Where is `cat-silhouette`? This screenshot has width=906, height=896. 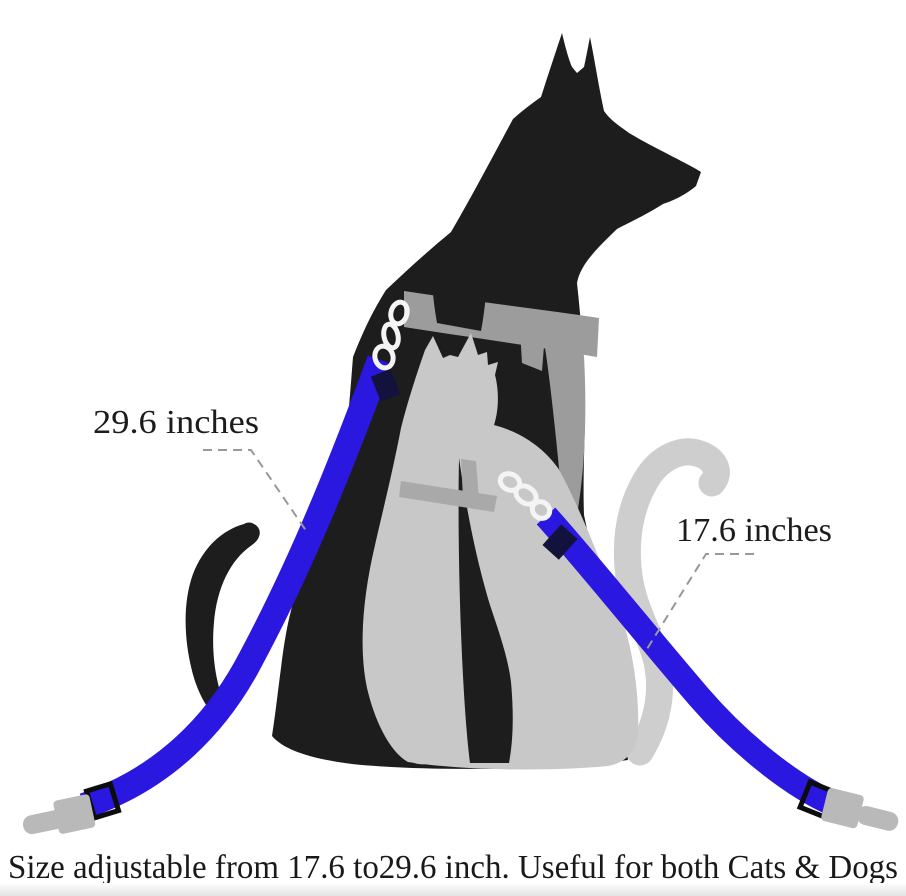 cat-silhouette is located at coordinates (500, 551).